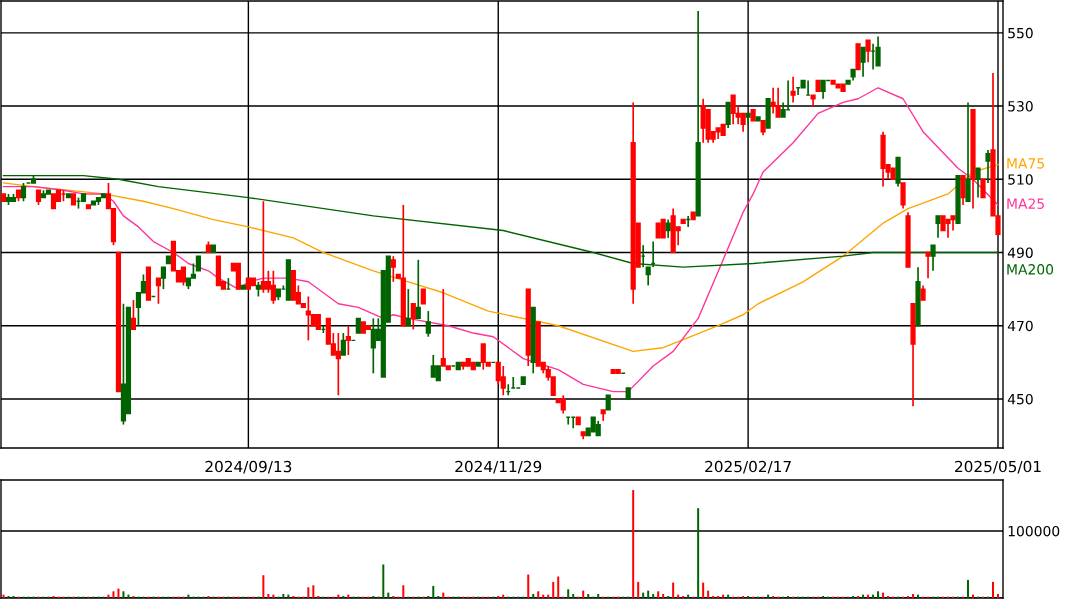  What do you see at coordinates (248, 467) in the screenshot?
I see `x-tick-label: 2024/09/13` at bounding box center [248, 467].